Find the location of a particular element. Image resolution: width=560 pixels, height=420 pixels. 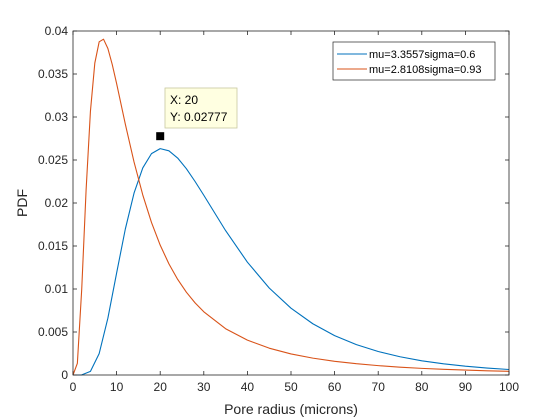

legend: mu=3.3557sigma=0.6 mu=2.8108sigma=0.93 is located at coordinates (414, 61).